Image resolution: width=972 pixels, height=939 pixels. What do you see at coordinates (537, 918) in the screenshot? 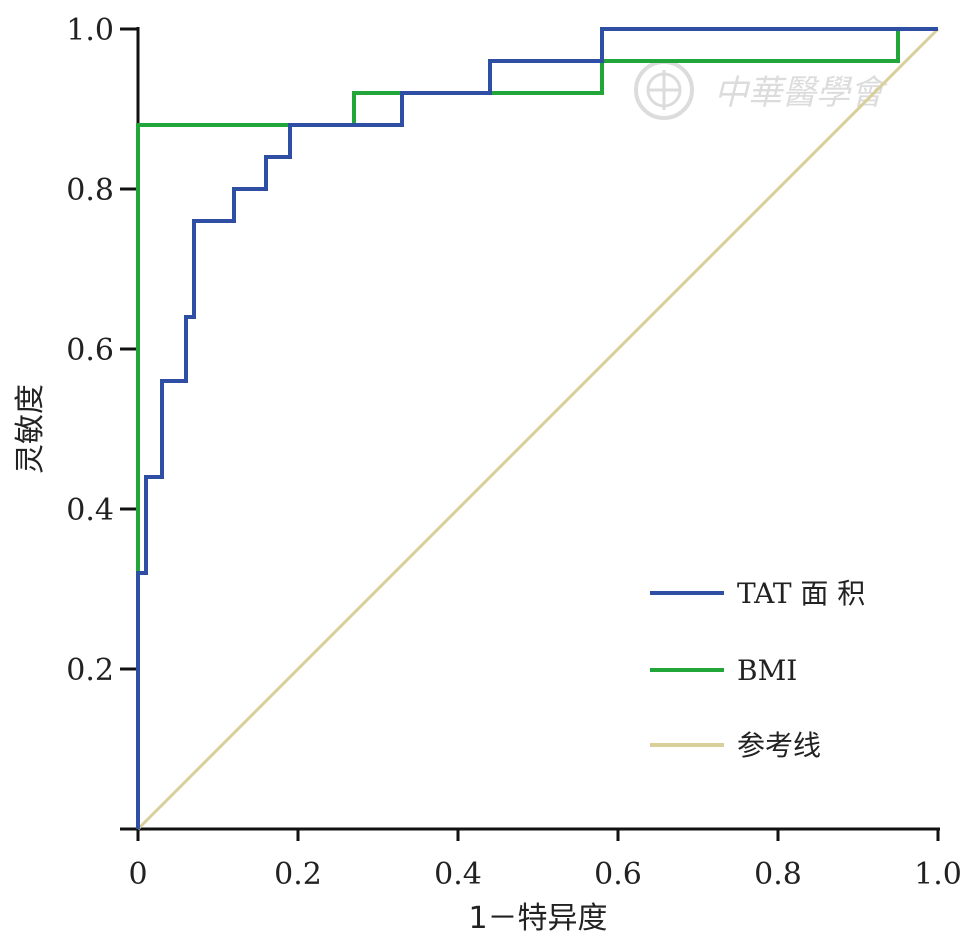
I see `x-axis-title: 1－特异度` at bounding box center [537, 918].